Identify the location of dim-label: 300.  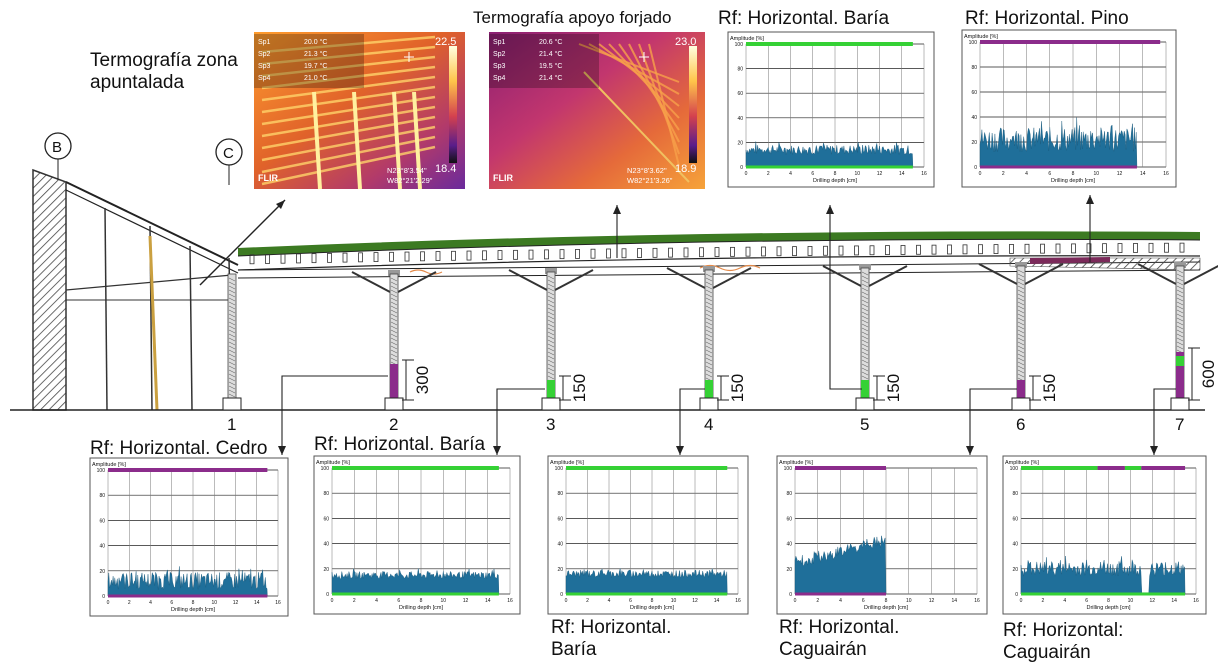
(422, 380).